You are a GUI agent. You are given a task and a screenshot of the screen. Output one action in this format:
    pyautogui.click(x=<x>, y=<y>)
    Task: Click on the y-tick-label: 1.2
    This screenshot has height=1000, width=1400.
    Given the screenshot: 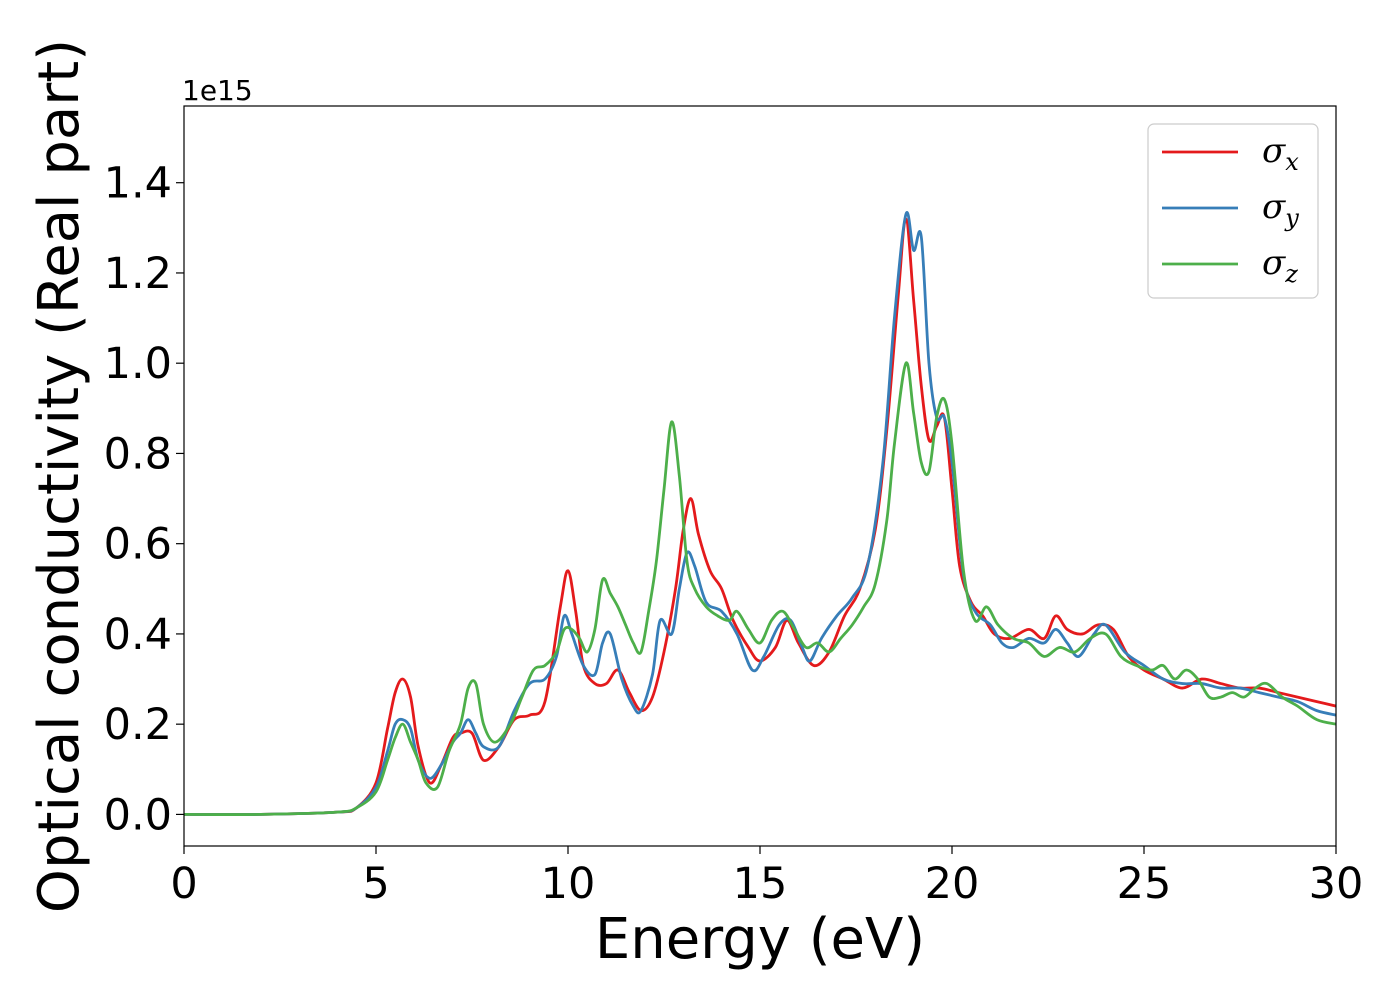 What is the action you would take?
    pyautogui.click(x=138, y=274)
    